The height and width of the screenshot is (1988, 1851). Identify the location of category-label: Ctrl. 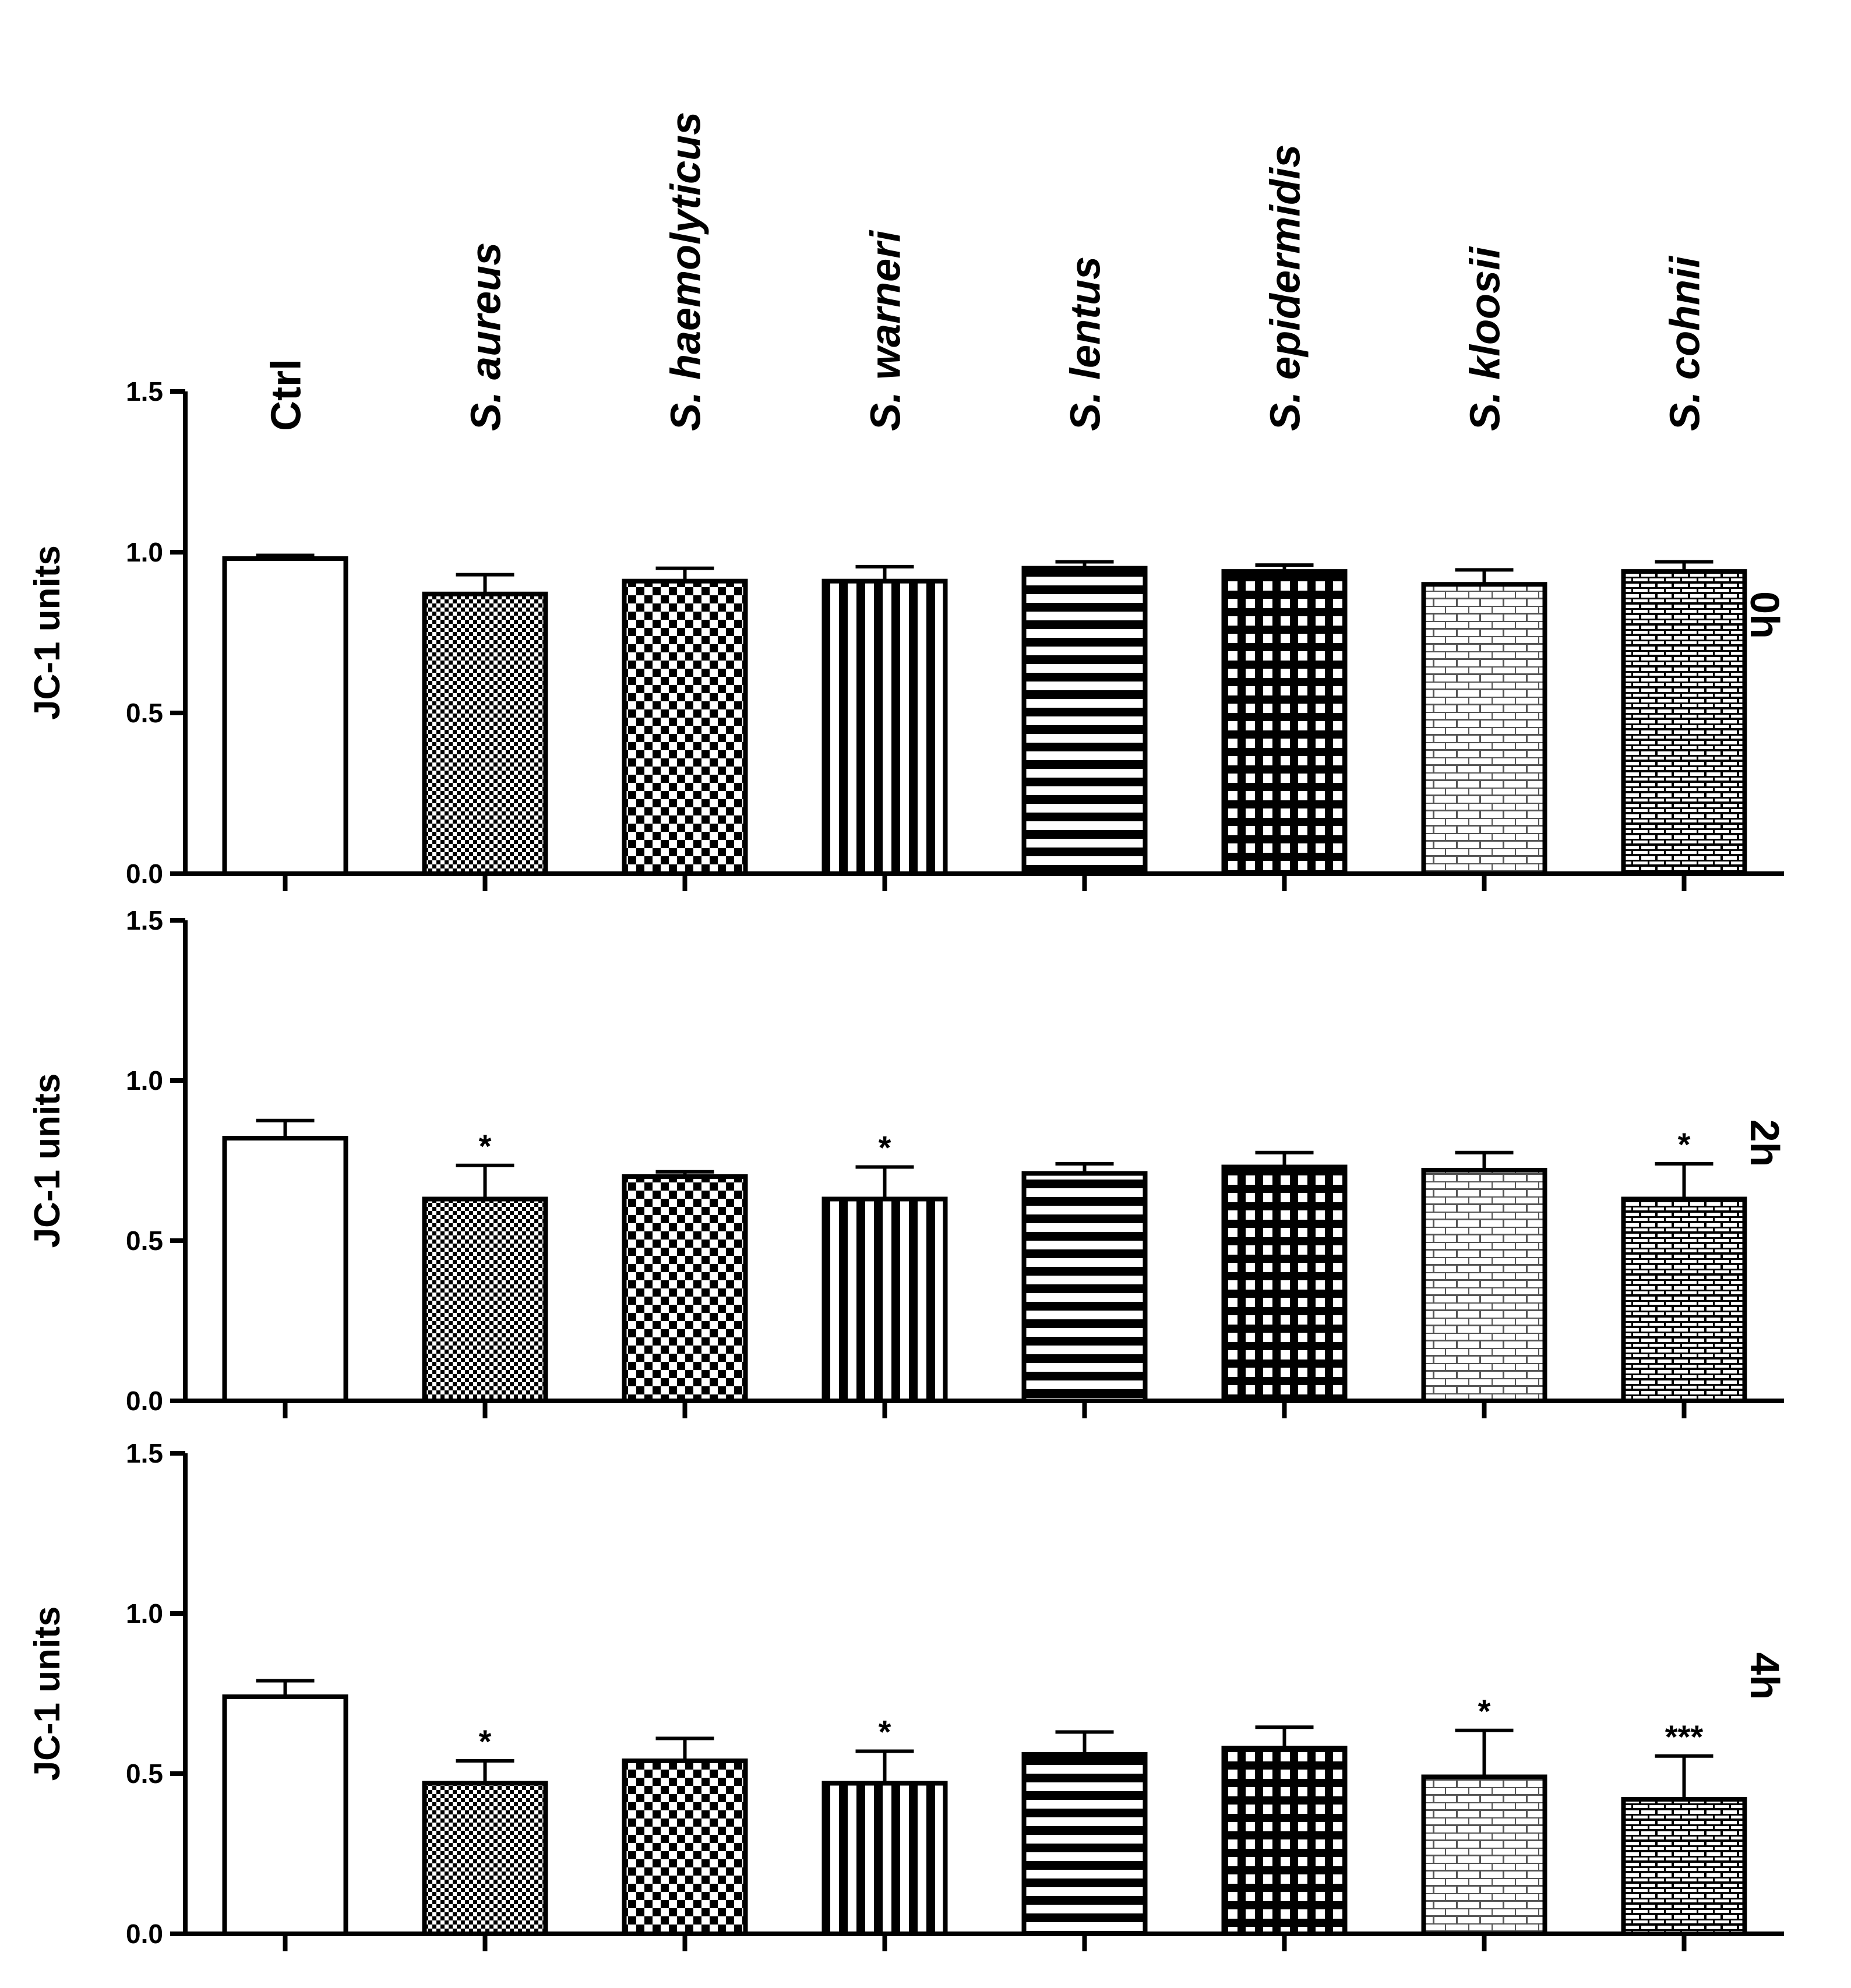
(286, 395).